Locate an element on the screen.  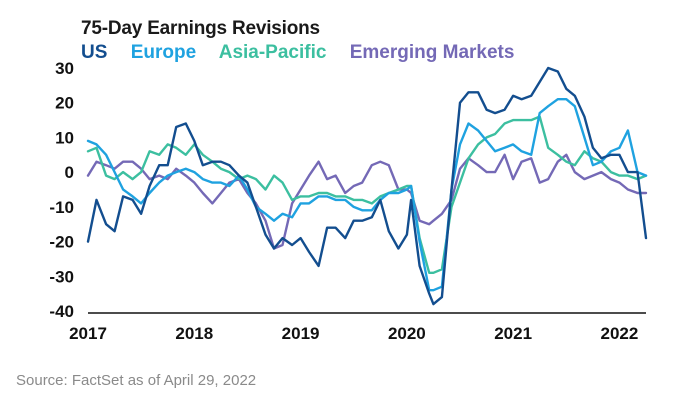
legend-item-us: US is located at coordinates (94, 52).